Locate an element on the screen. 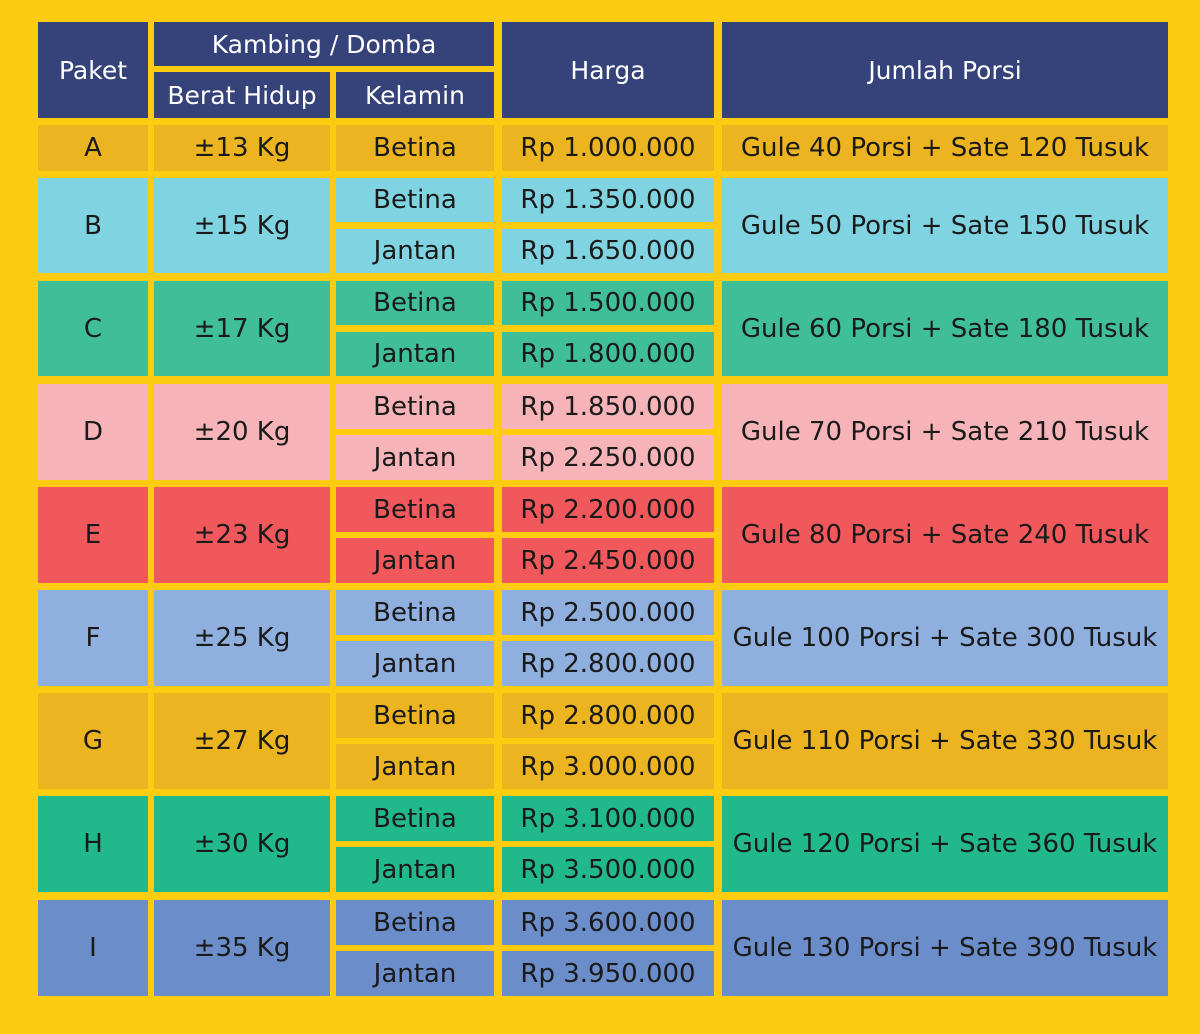 The image size is (1200, 1034). berat-cell: ±20 Kg is located at coordinates (242, 432).